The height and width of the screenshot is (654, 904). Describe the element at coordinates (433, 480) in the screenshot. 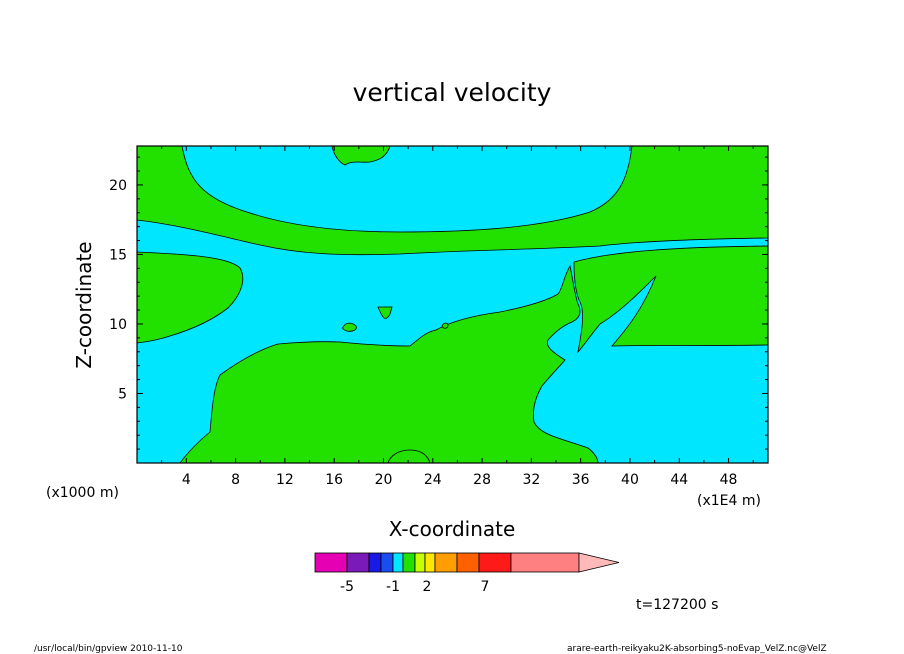

I see `x-tick-label: 24` at that location.